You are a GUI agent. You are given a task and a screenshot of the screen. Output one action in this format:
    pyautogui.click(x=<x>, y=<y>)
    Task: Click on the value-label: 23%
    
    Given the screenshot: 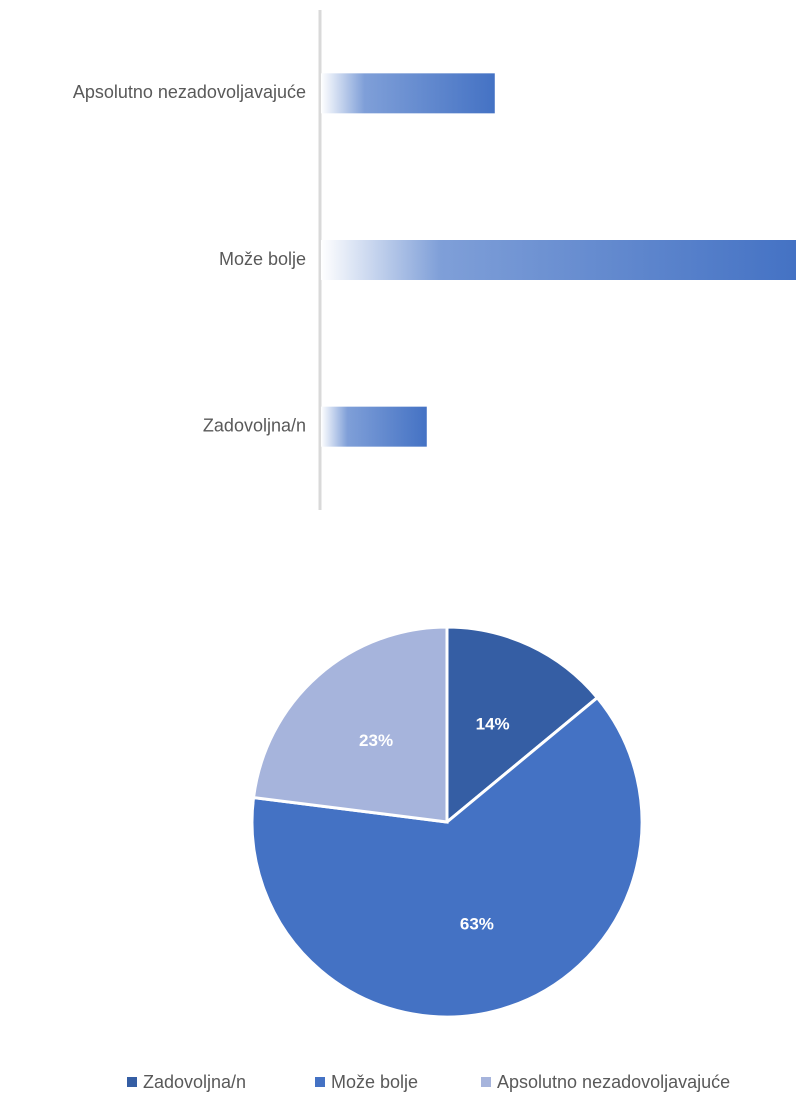 What is the action you would take?
    pyautogui.click(x=376, y=740)
    